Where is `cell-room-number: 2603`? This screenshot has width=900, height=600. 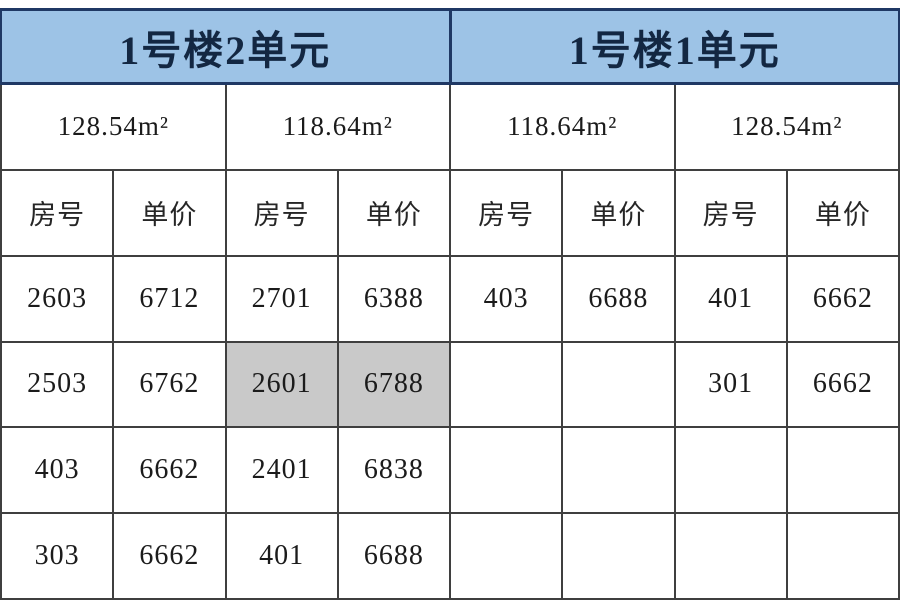 cell-room-number: 2603 is located at coordinates (58, 299).